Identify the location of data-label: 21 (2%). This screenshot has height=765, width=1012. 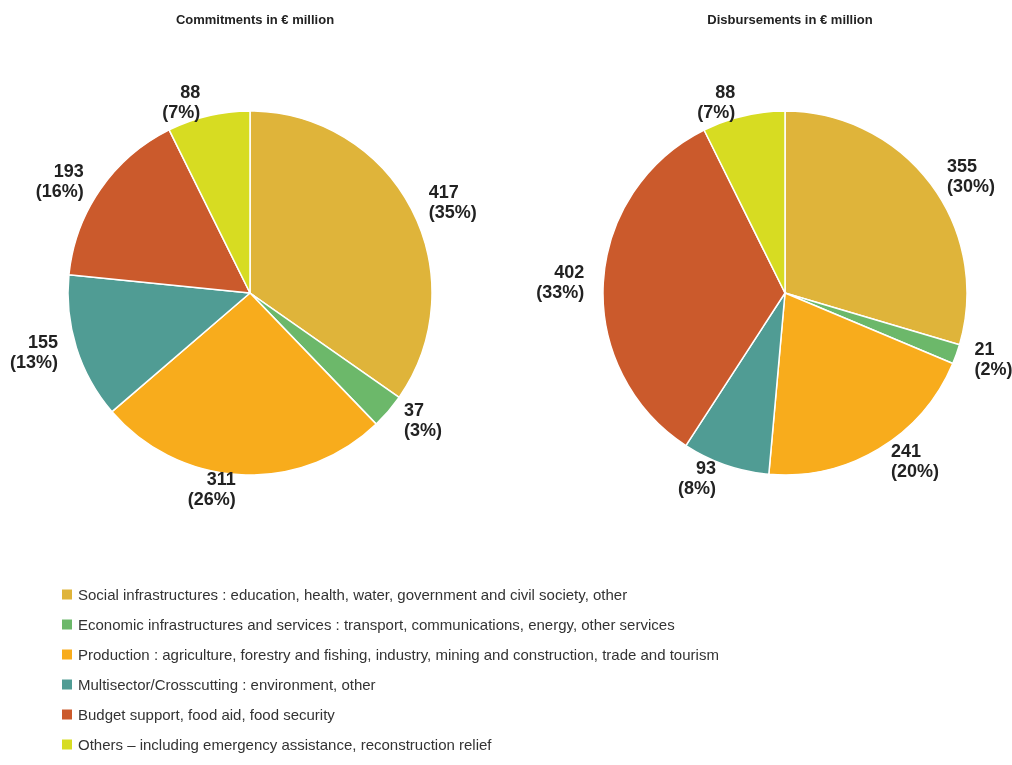
(993, 358).